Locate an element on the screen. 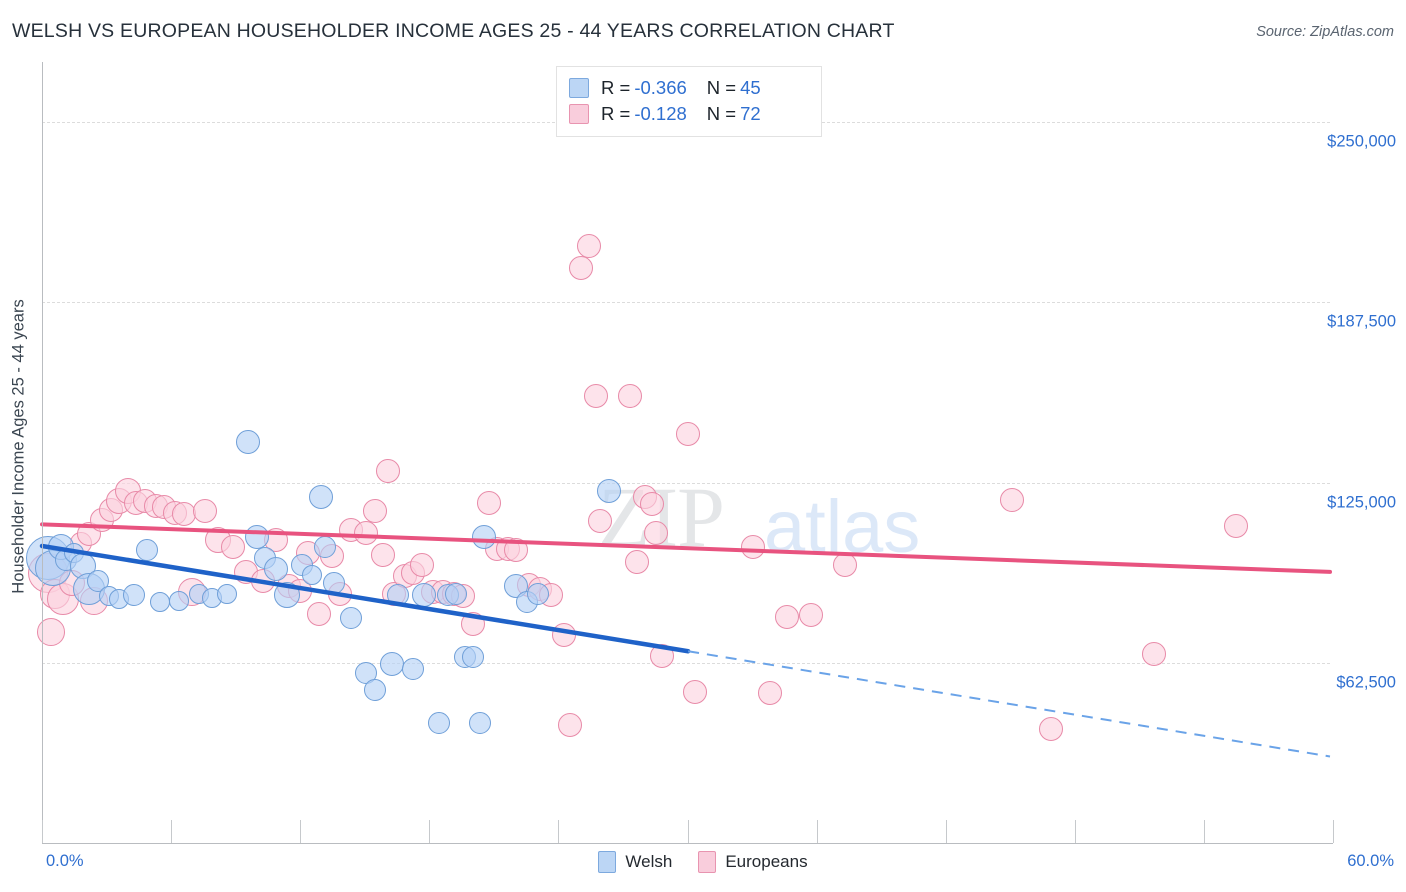 The width and height of the screenshot is (1406, 892). europeans-swatch is located at coordinates (579, 114).